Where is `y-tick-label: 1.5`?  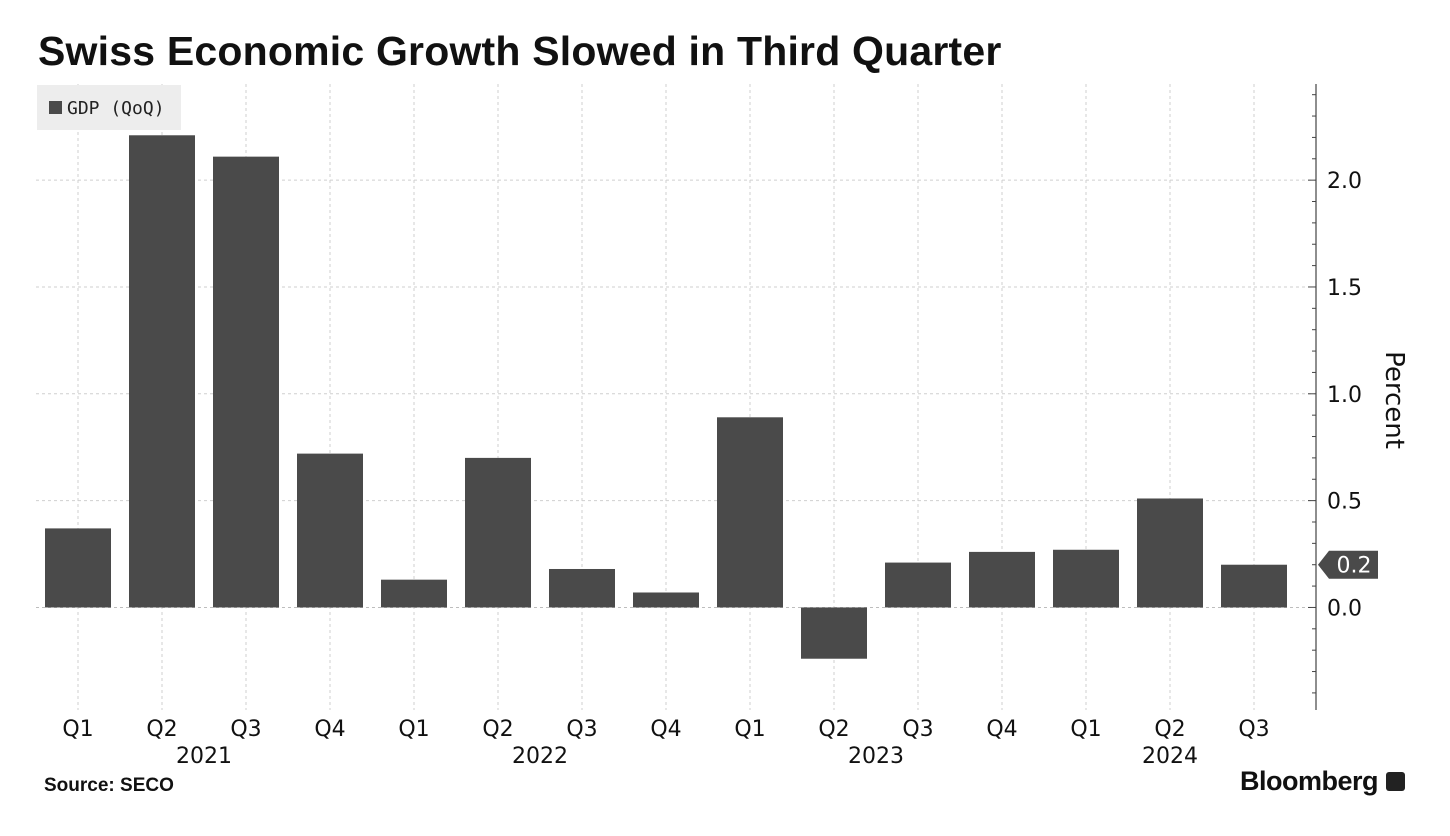 y-tick-label: 1.5 is located at coordinates (1344, 288).